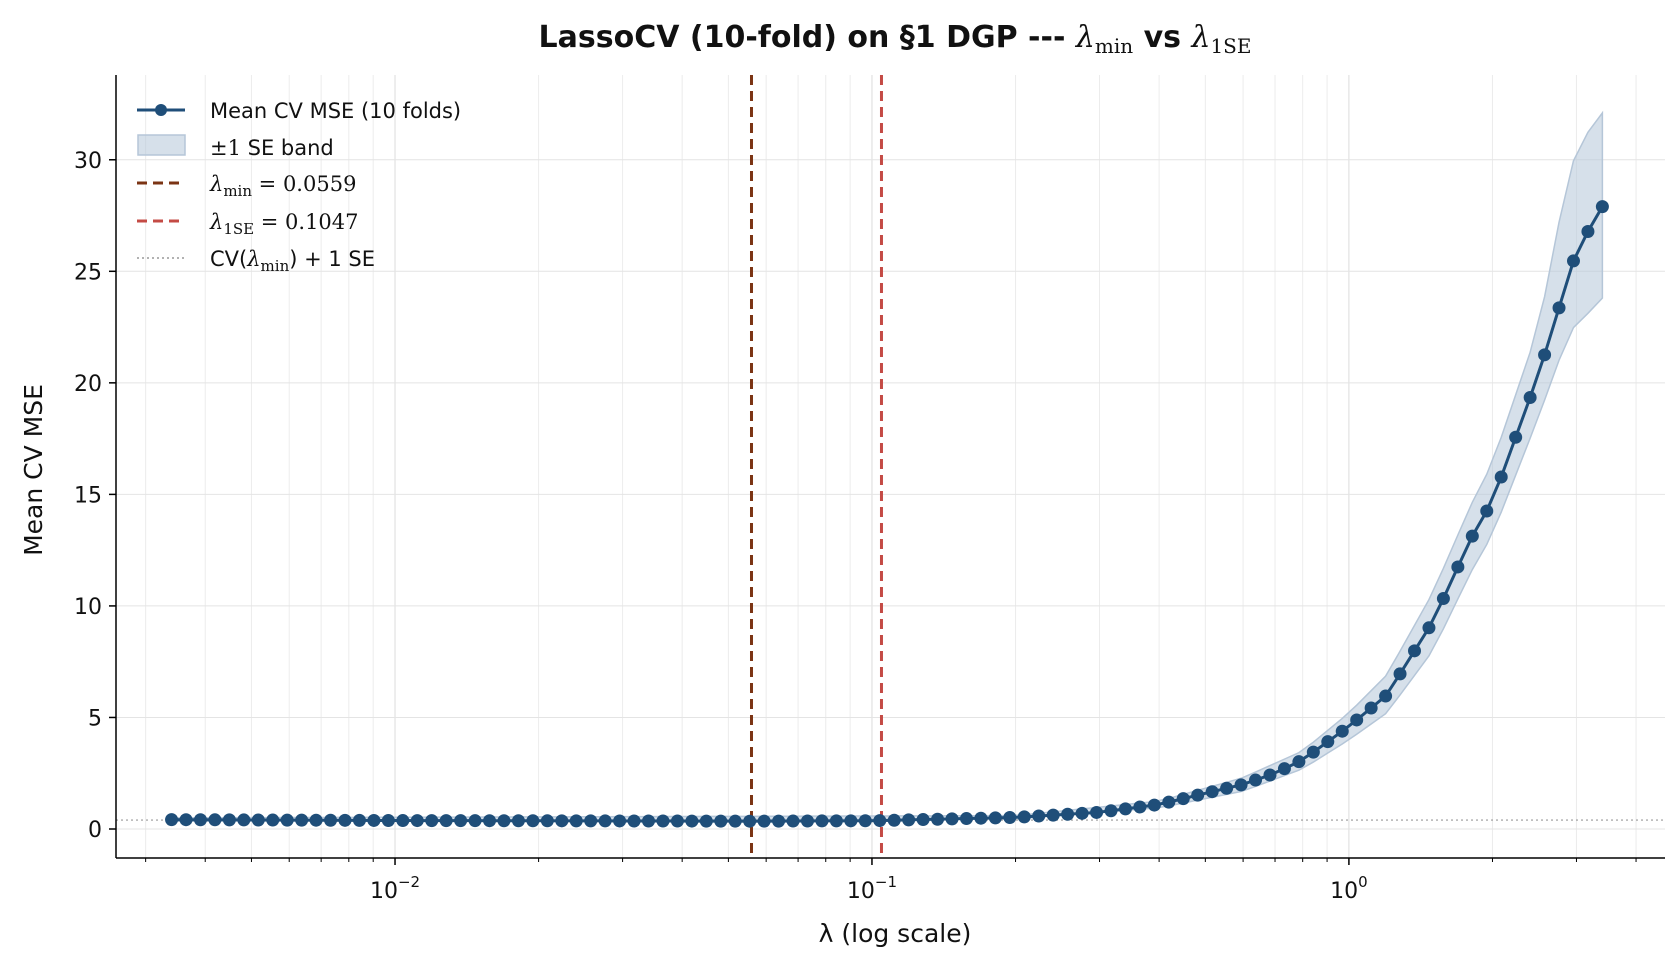 Image resolution: width=1676 pixels, height=967 pixels. What do you see at coordinates (235, 147) in the screenshot?
I see `legend-item-band: ±1 SE band` at bounding box center [235, 147].